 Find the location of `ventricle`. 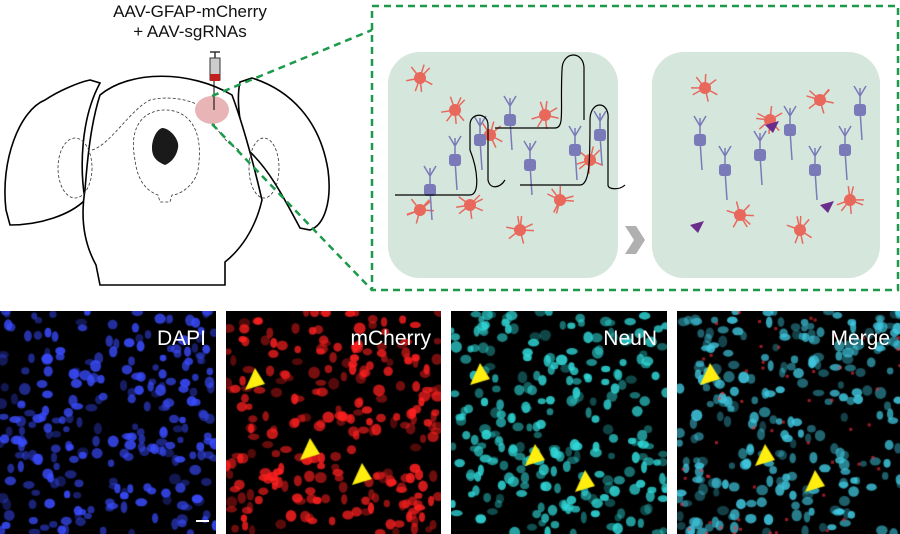

ventricle is located at coordinates (165, 146).